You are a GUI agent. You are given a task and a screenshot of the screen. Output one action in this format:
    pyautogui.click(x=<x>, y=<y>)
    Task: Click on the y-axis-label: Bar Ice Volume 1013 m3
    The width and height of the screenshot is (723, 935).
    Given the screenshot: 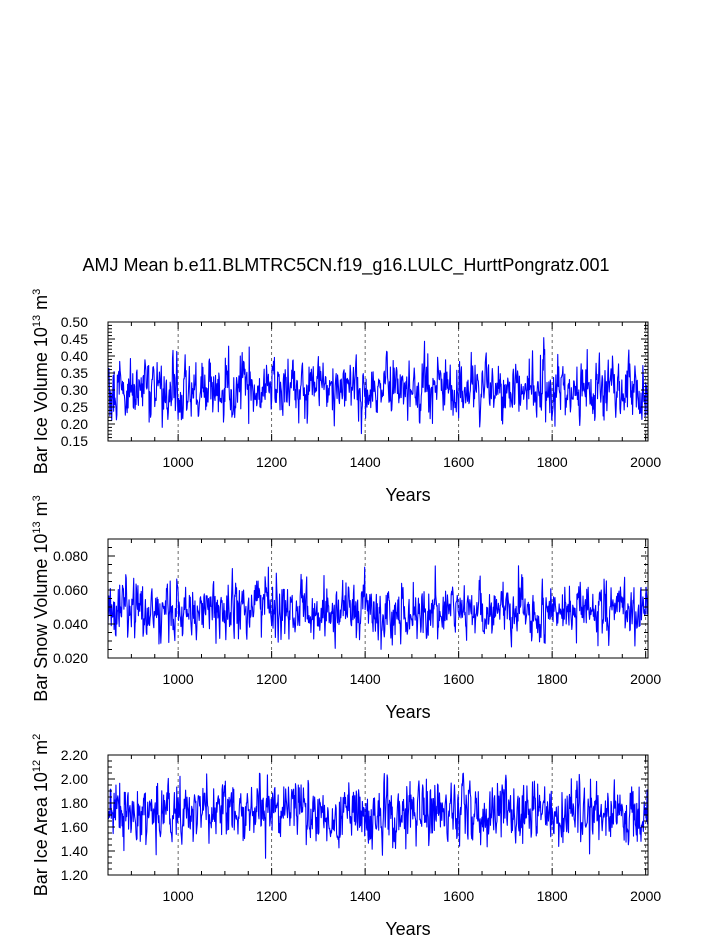 What is the action you would take?
    pyautogui.click(x=41, y=381)
    